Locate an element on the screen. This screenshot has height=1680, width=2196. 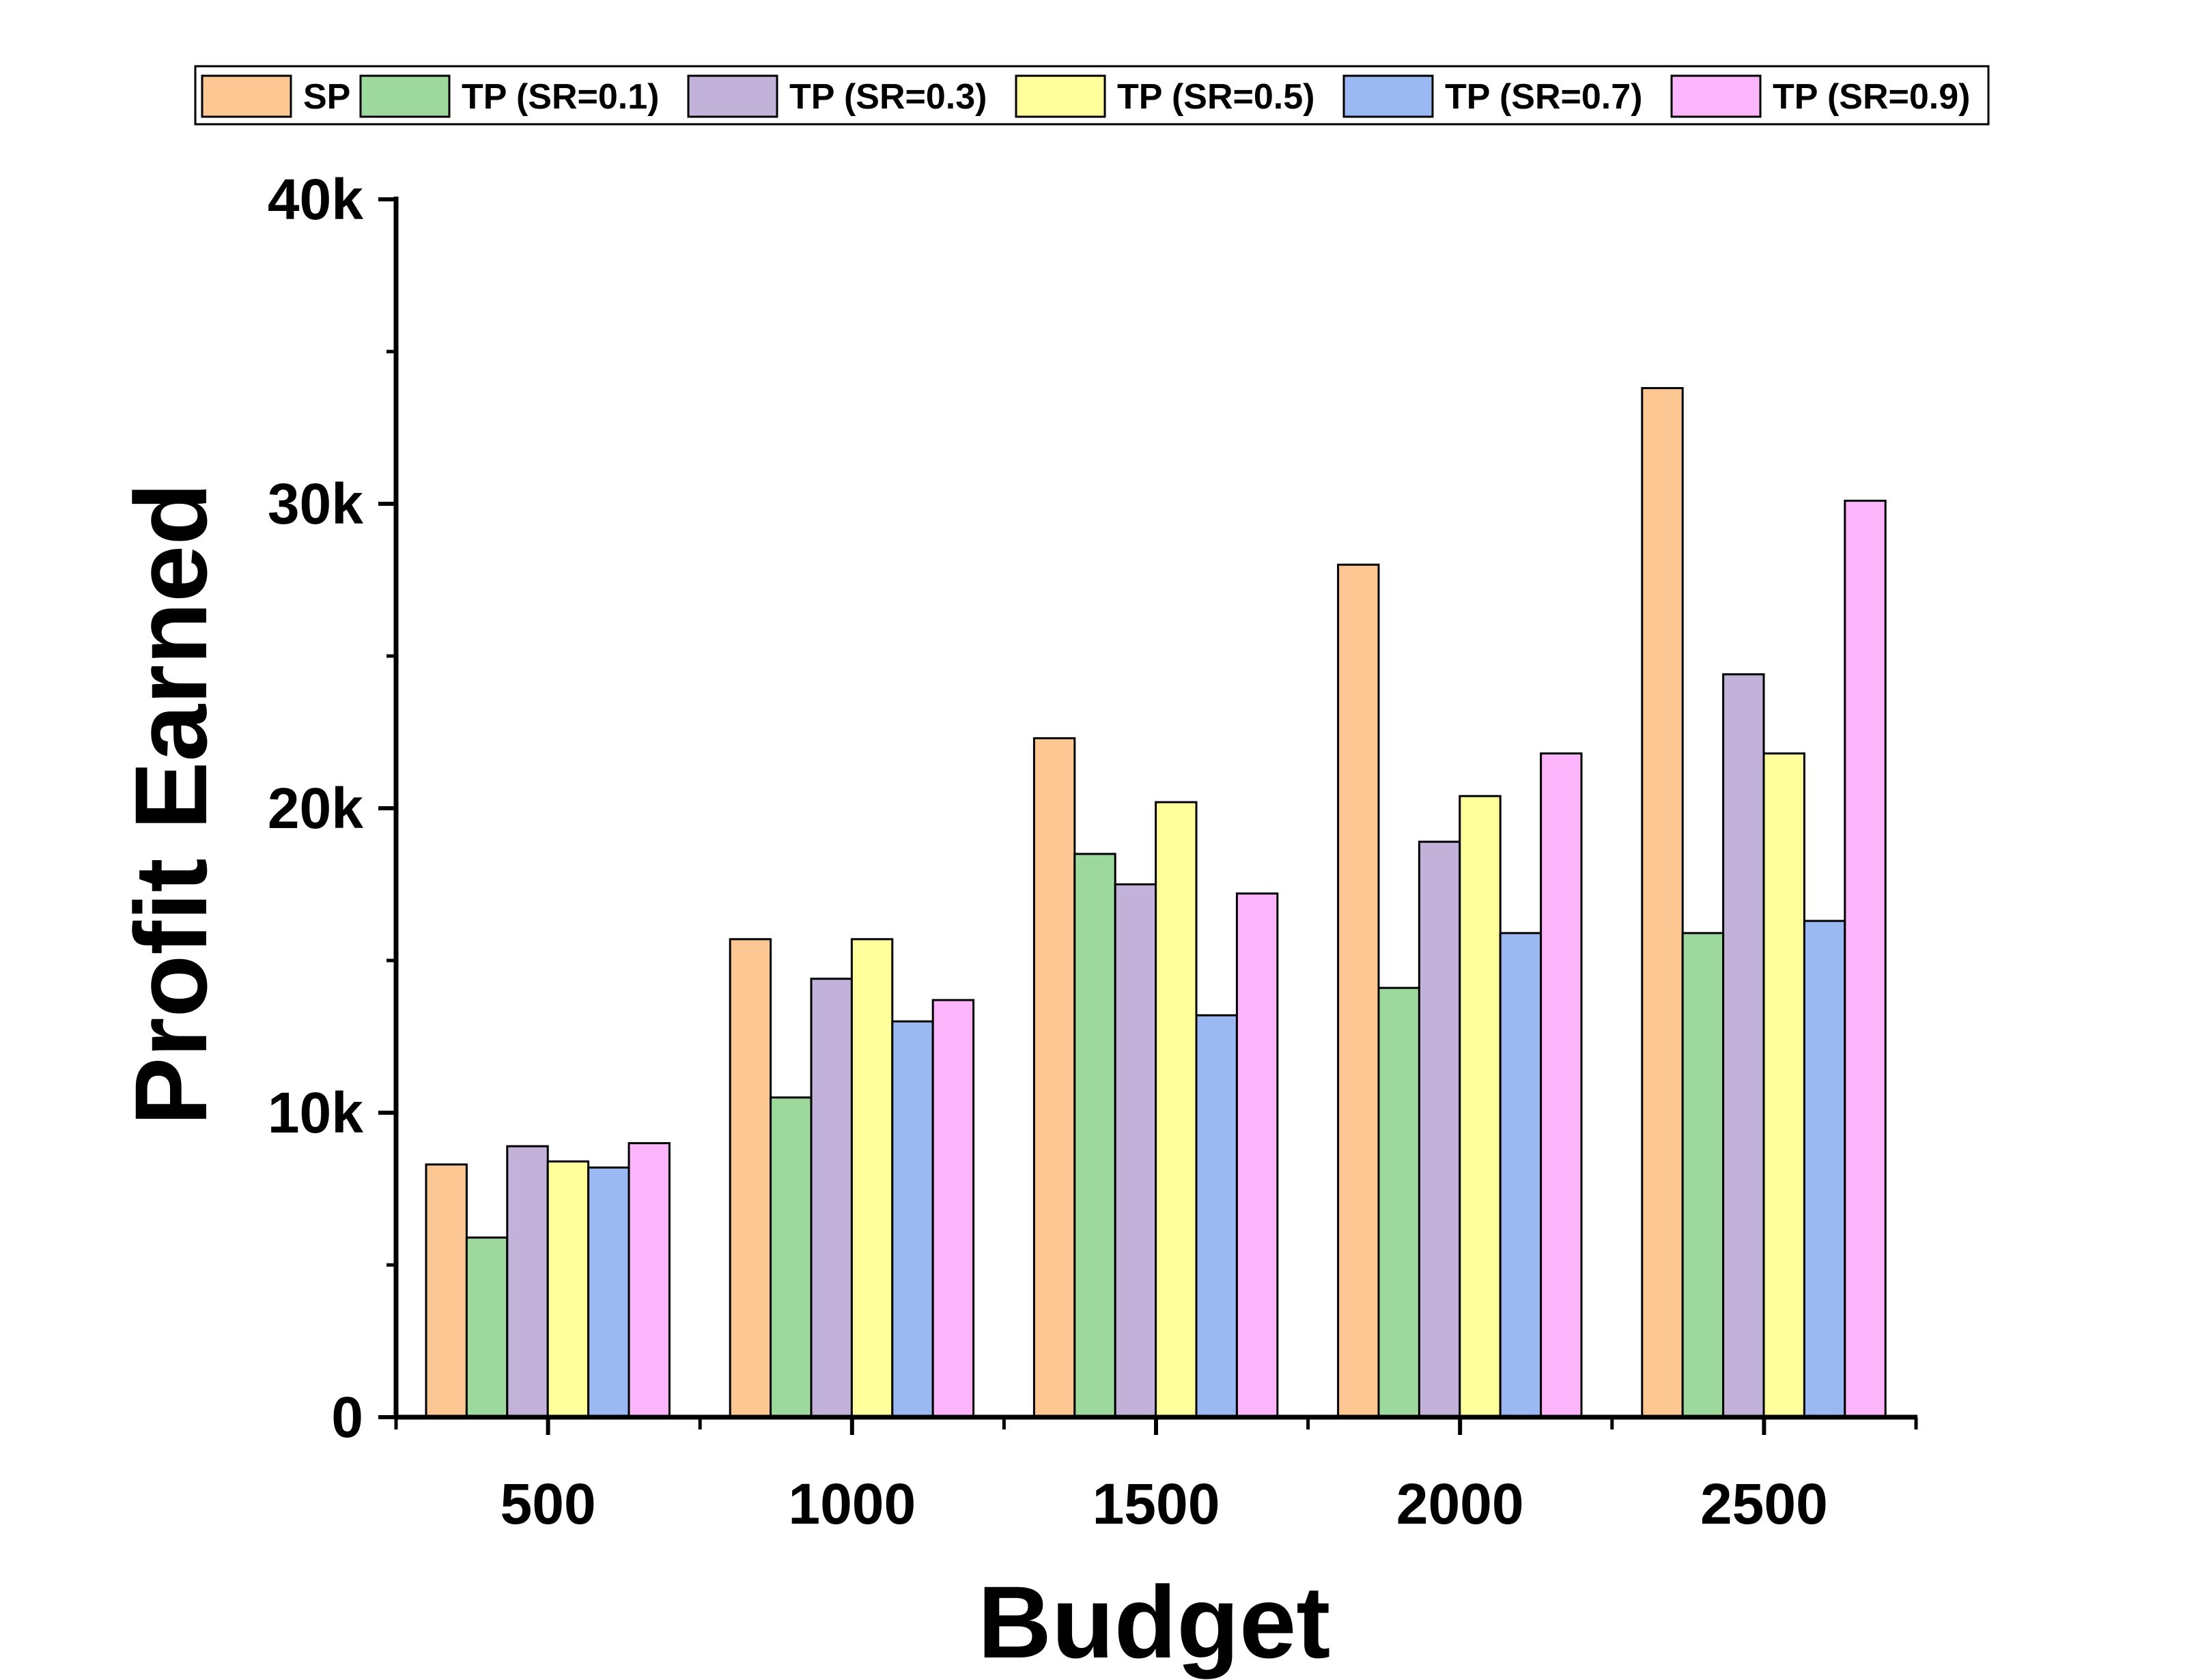
bar-tp-sr-0-7-2000 is located at coordinates (1521, 1175).